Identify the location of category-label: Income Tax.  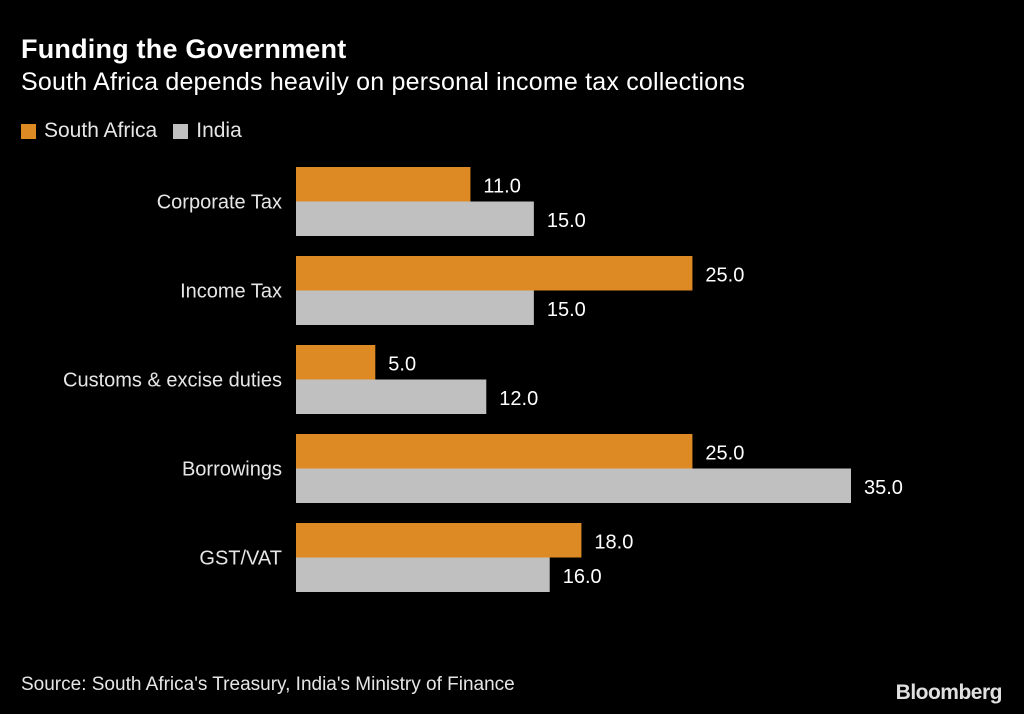
(231, 292).